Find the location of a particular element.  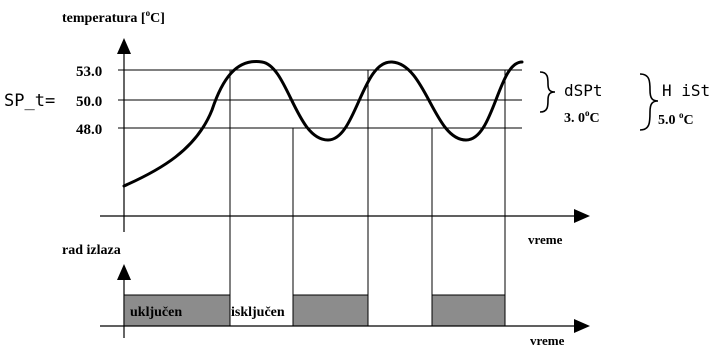

dspt-brace is located at coordinates (547, 92).